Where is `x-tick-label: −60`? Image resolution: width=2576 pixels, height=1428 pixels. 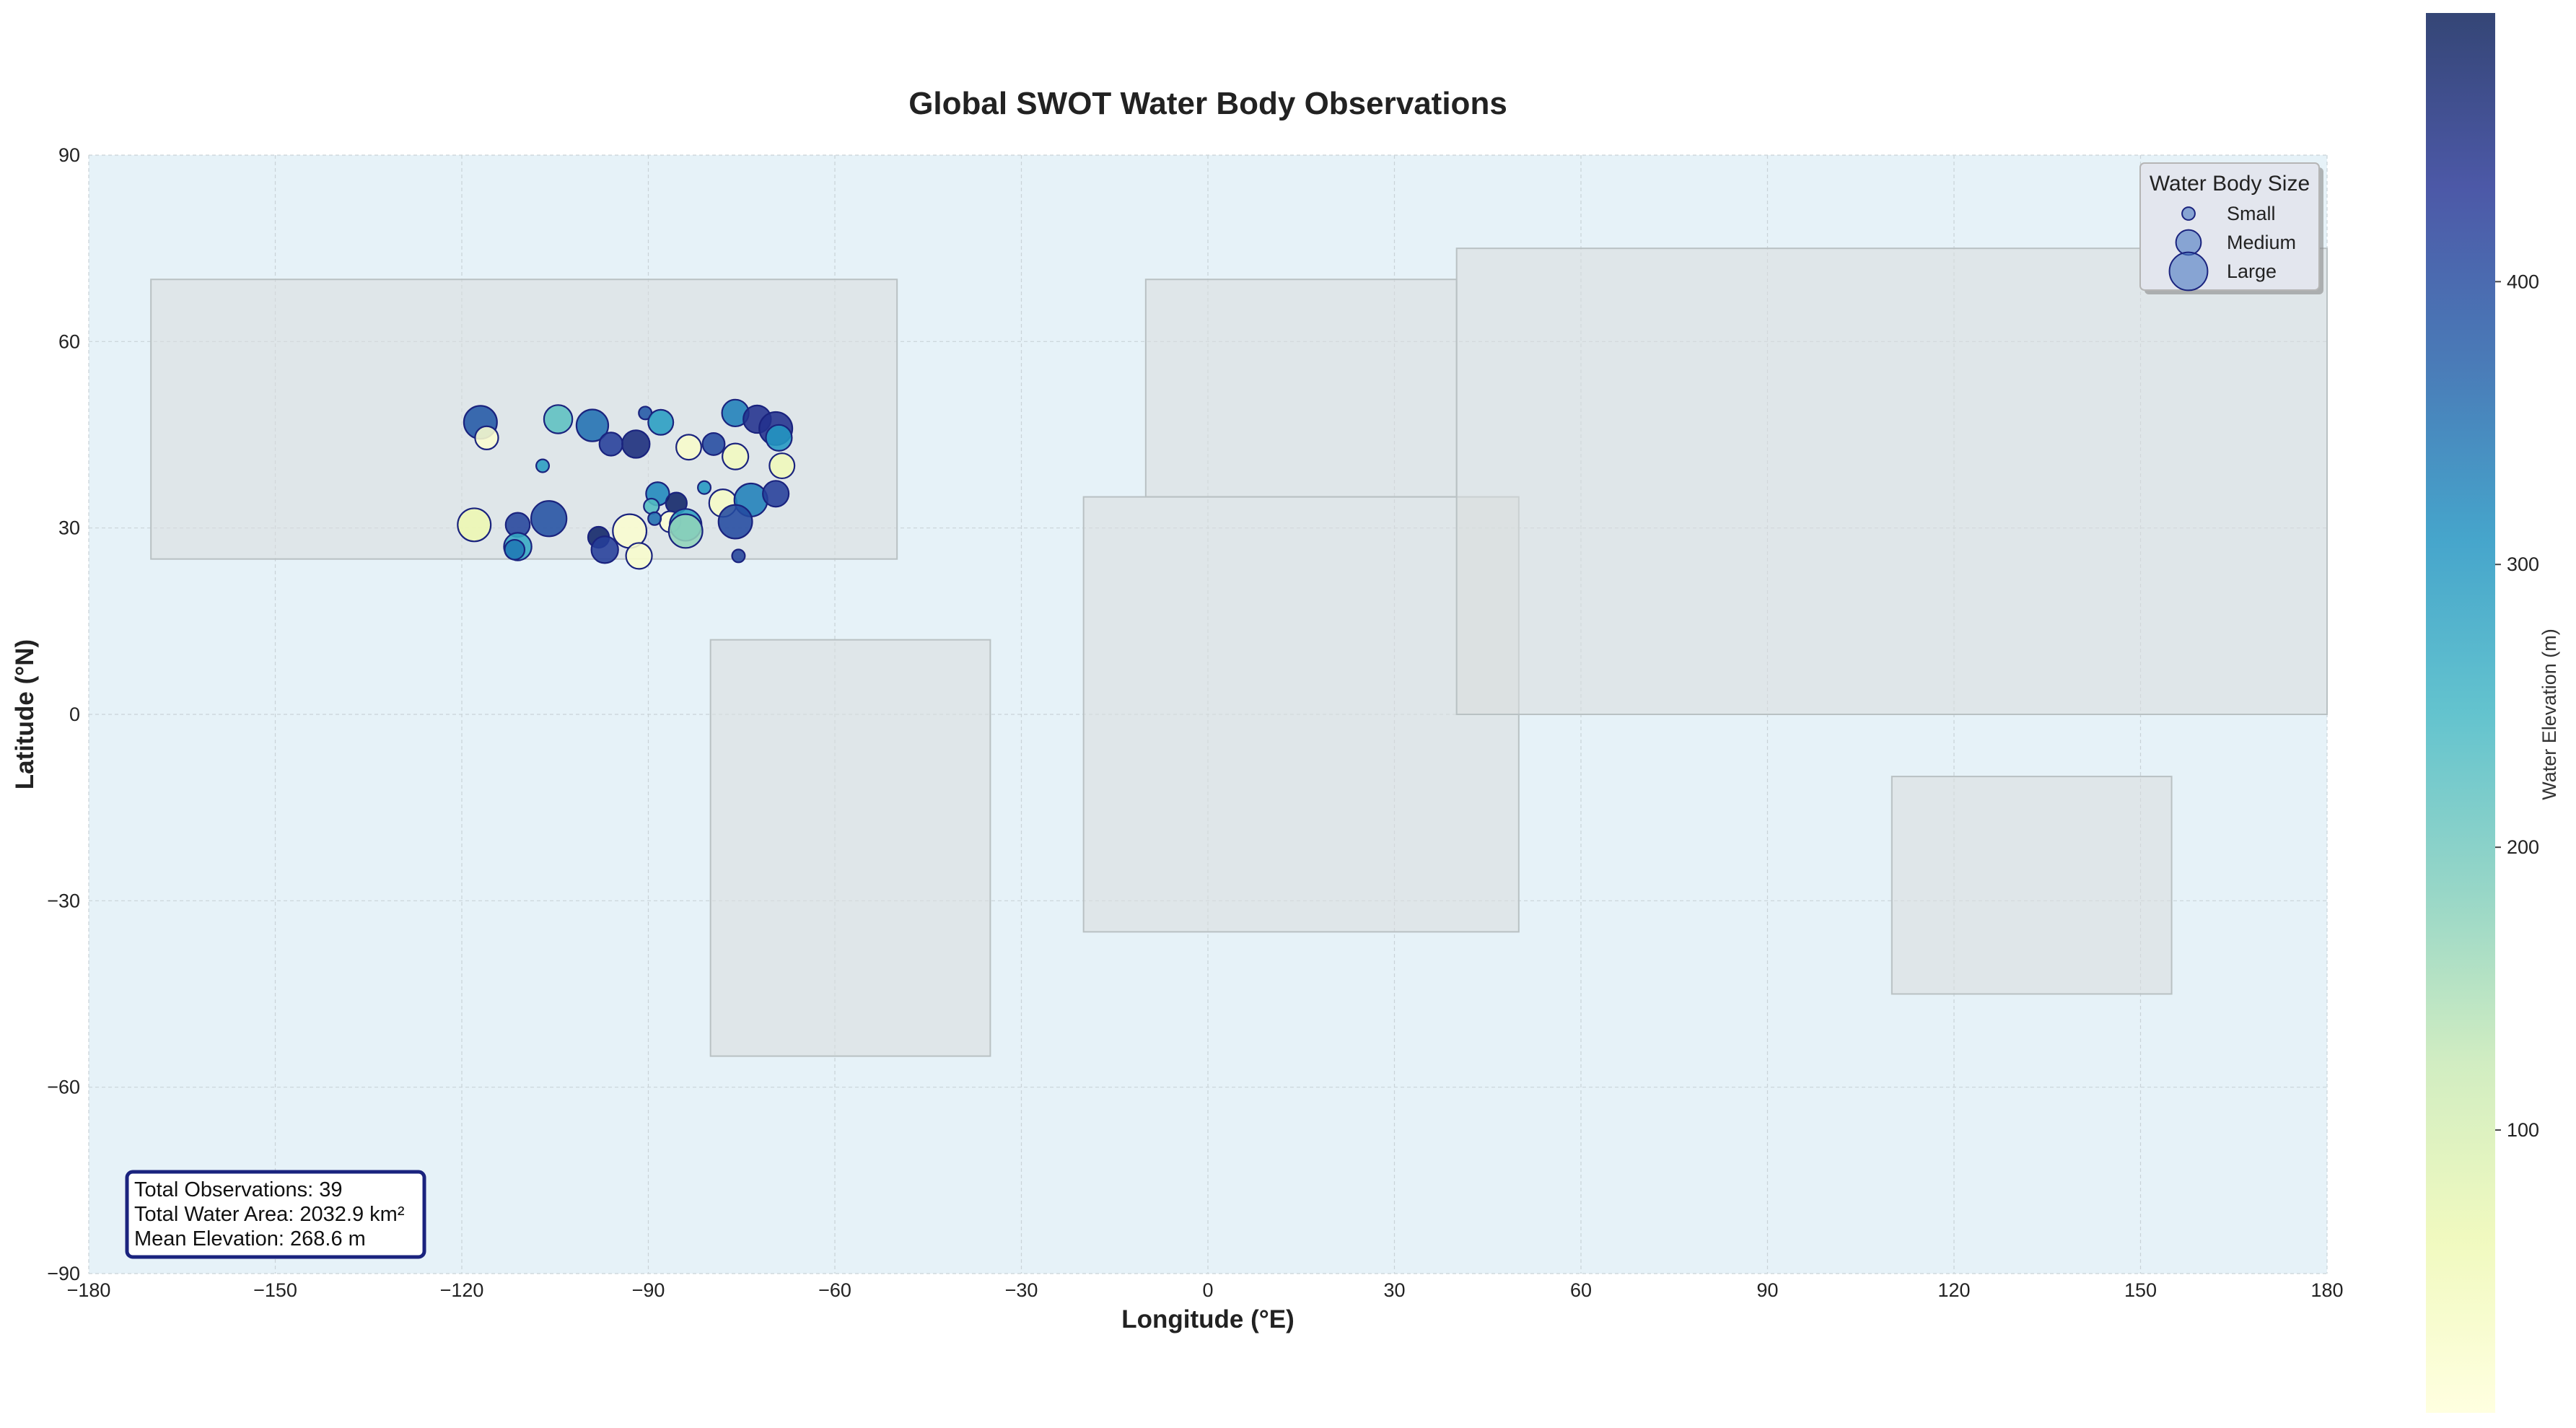 x-tick-label: −60 is located at coordinates (834, 1290).